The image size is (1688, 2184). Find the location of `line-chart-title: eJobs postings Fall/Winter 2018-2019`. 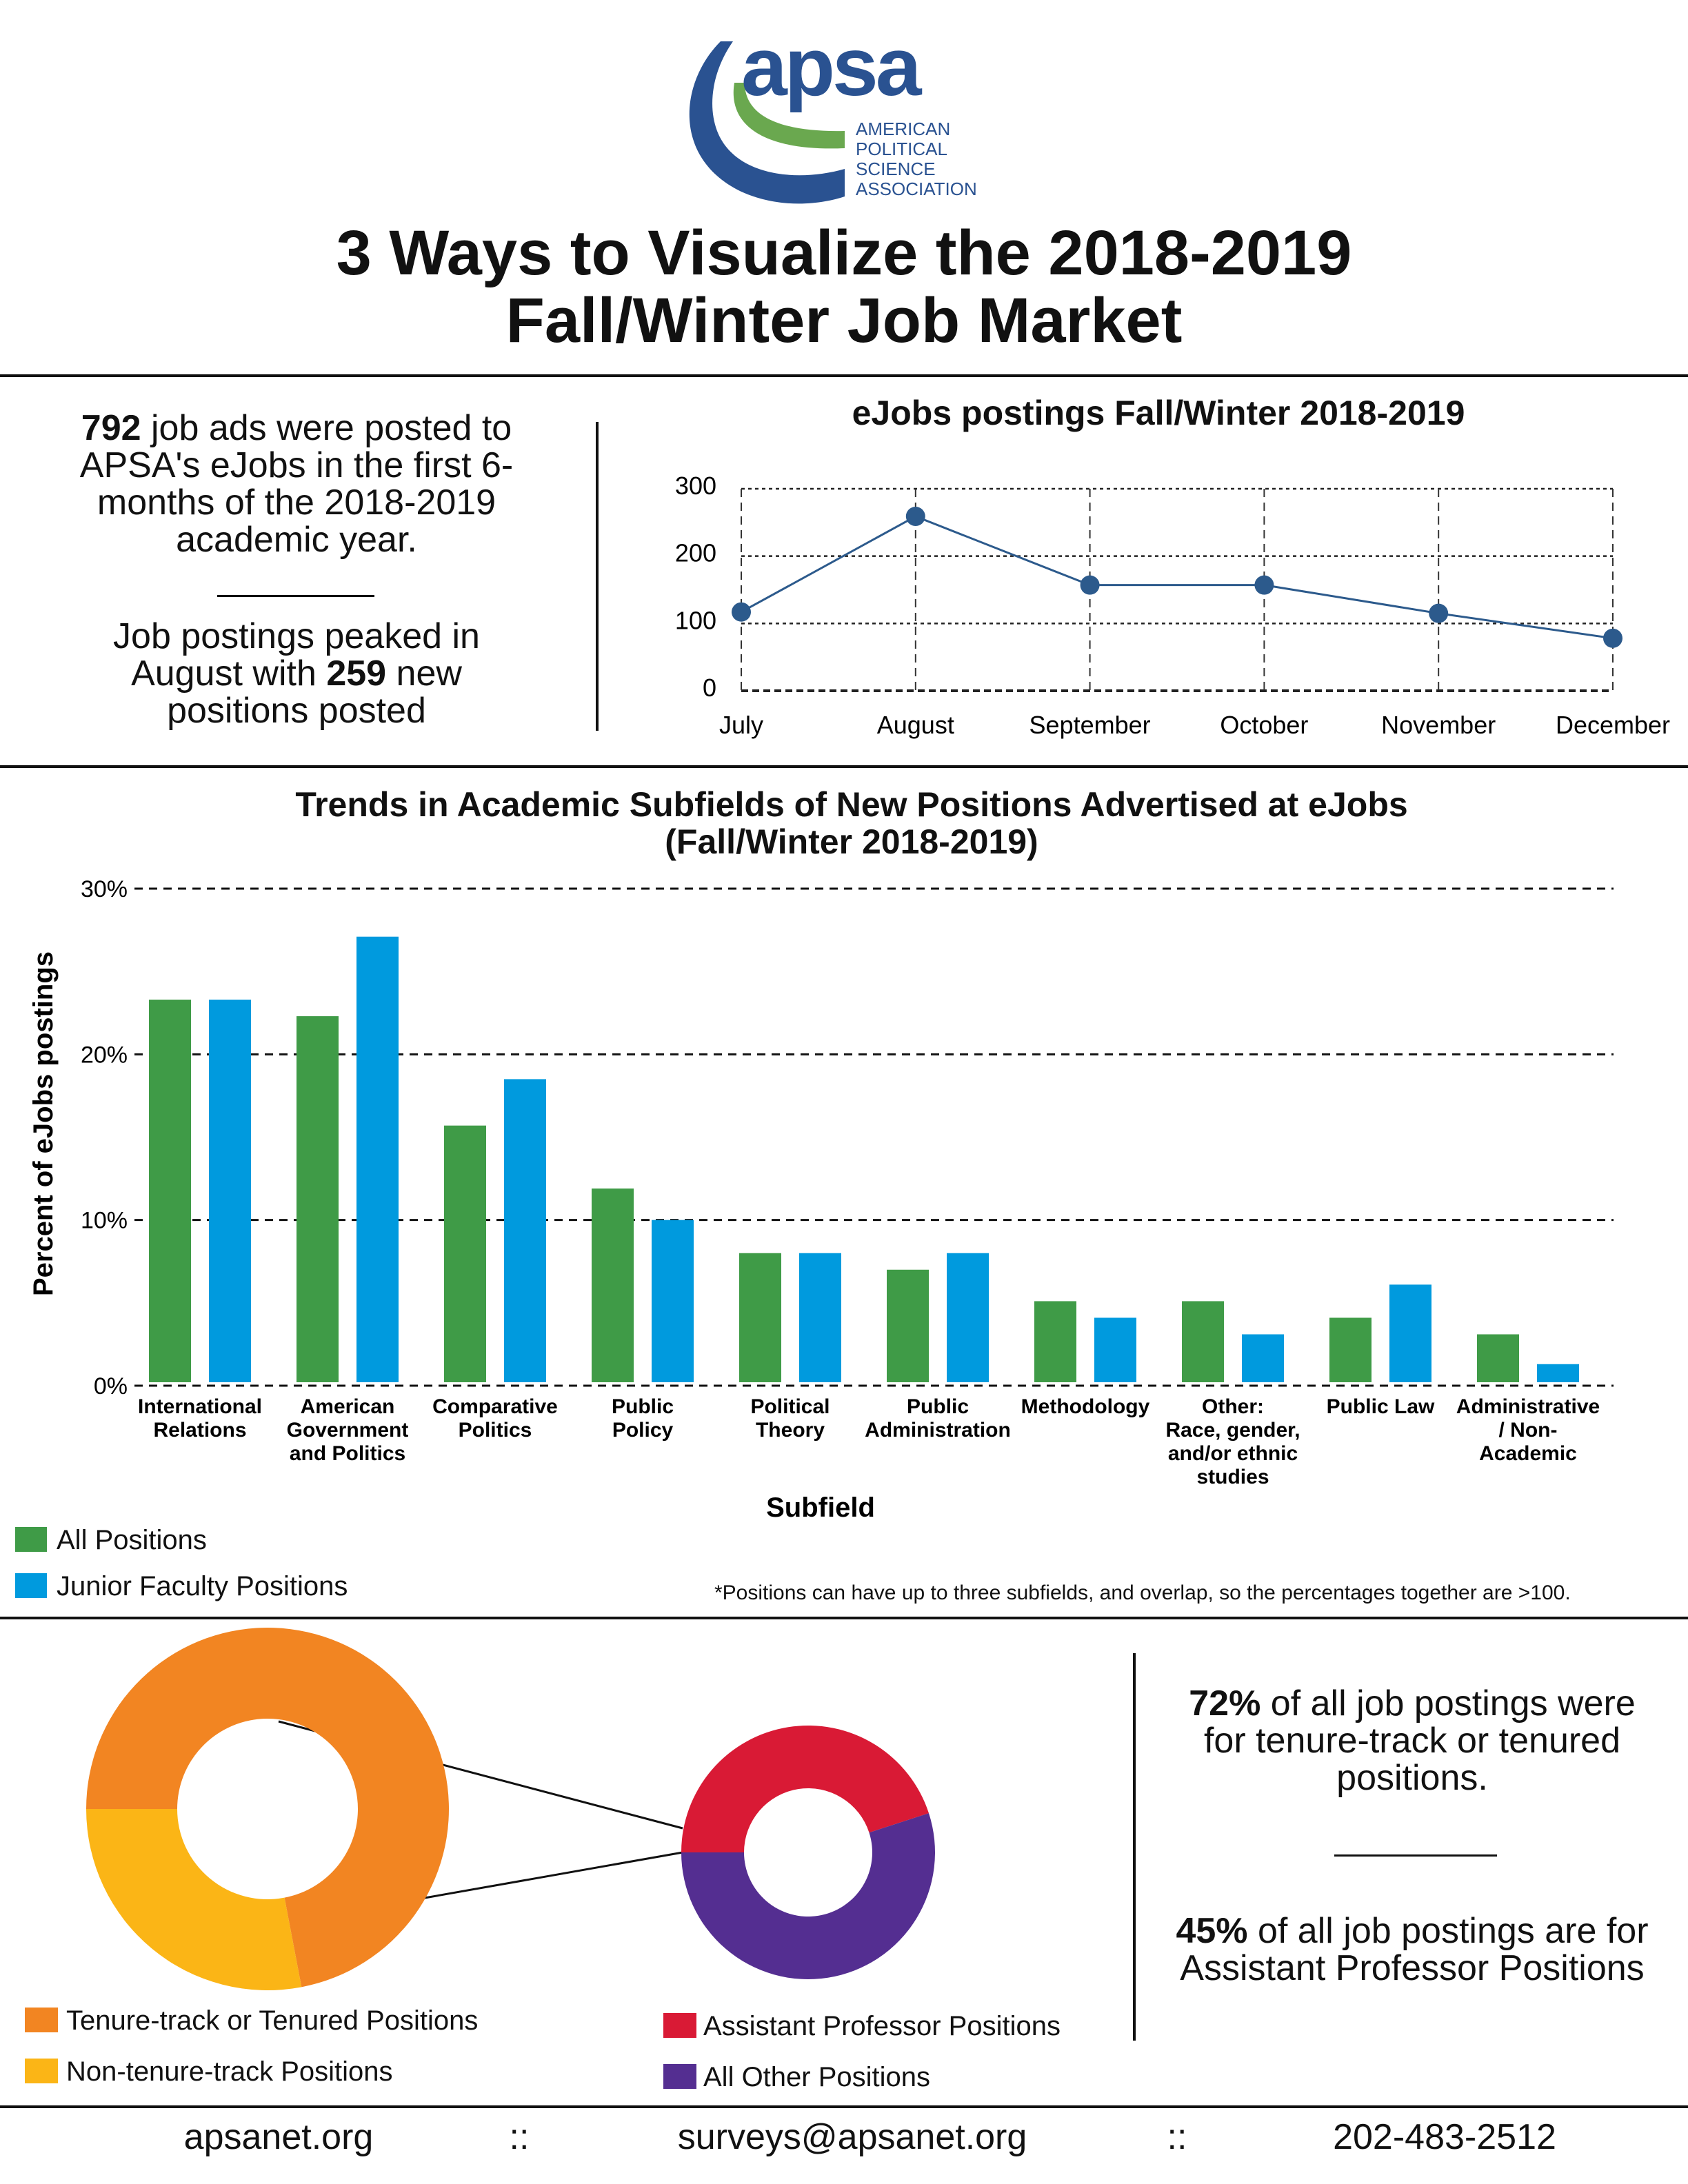

line-chart-title: eJobs postings Fall/Winter 2018-2019 is located at coordinates (1158, 413).